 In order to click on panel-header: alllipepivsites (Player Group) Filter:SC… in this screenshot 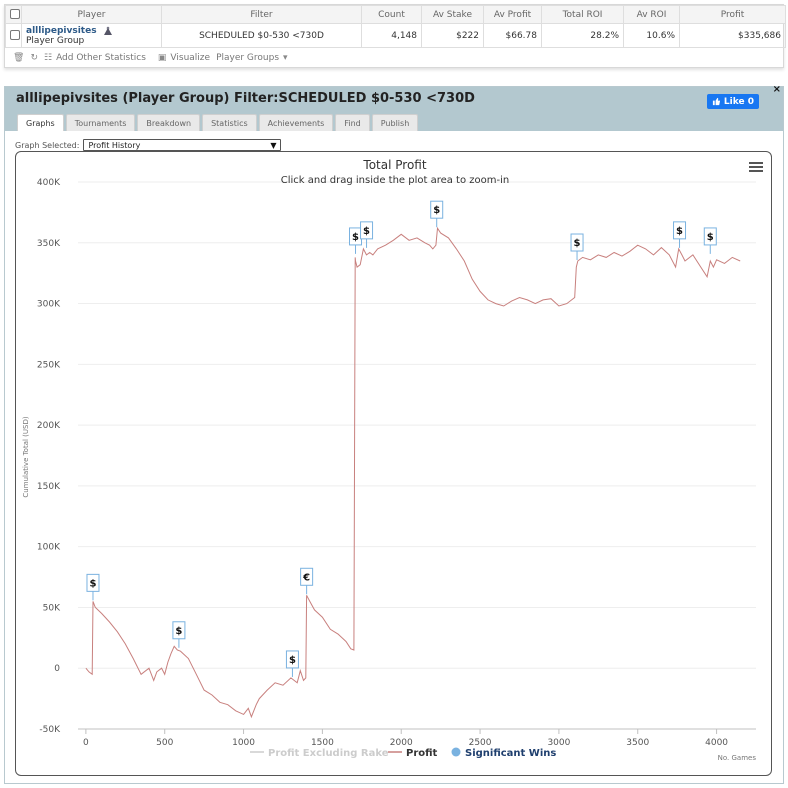, I will do `click(394, 107)`.